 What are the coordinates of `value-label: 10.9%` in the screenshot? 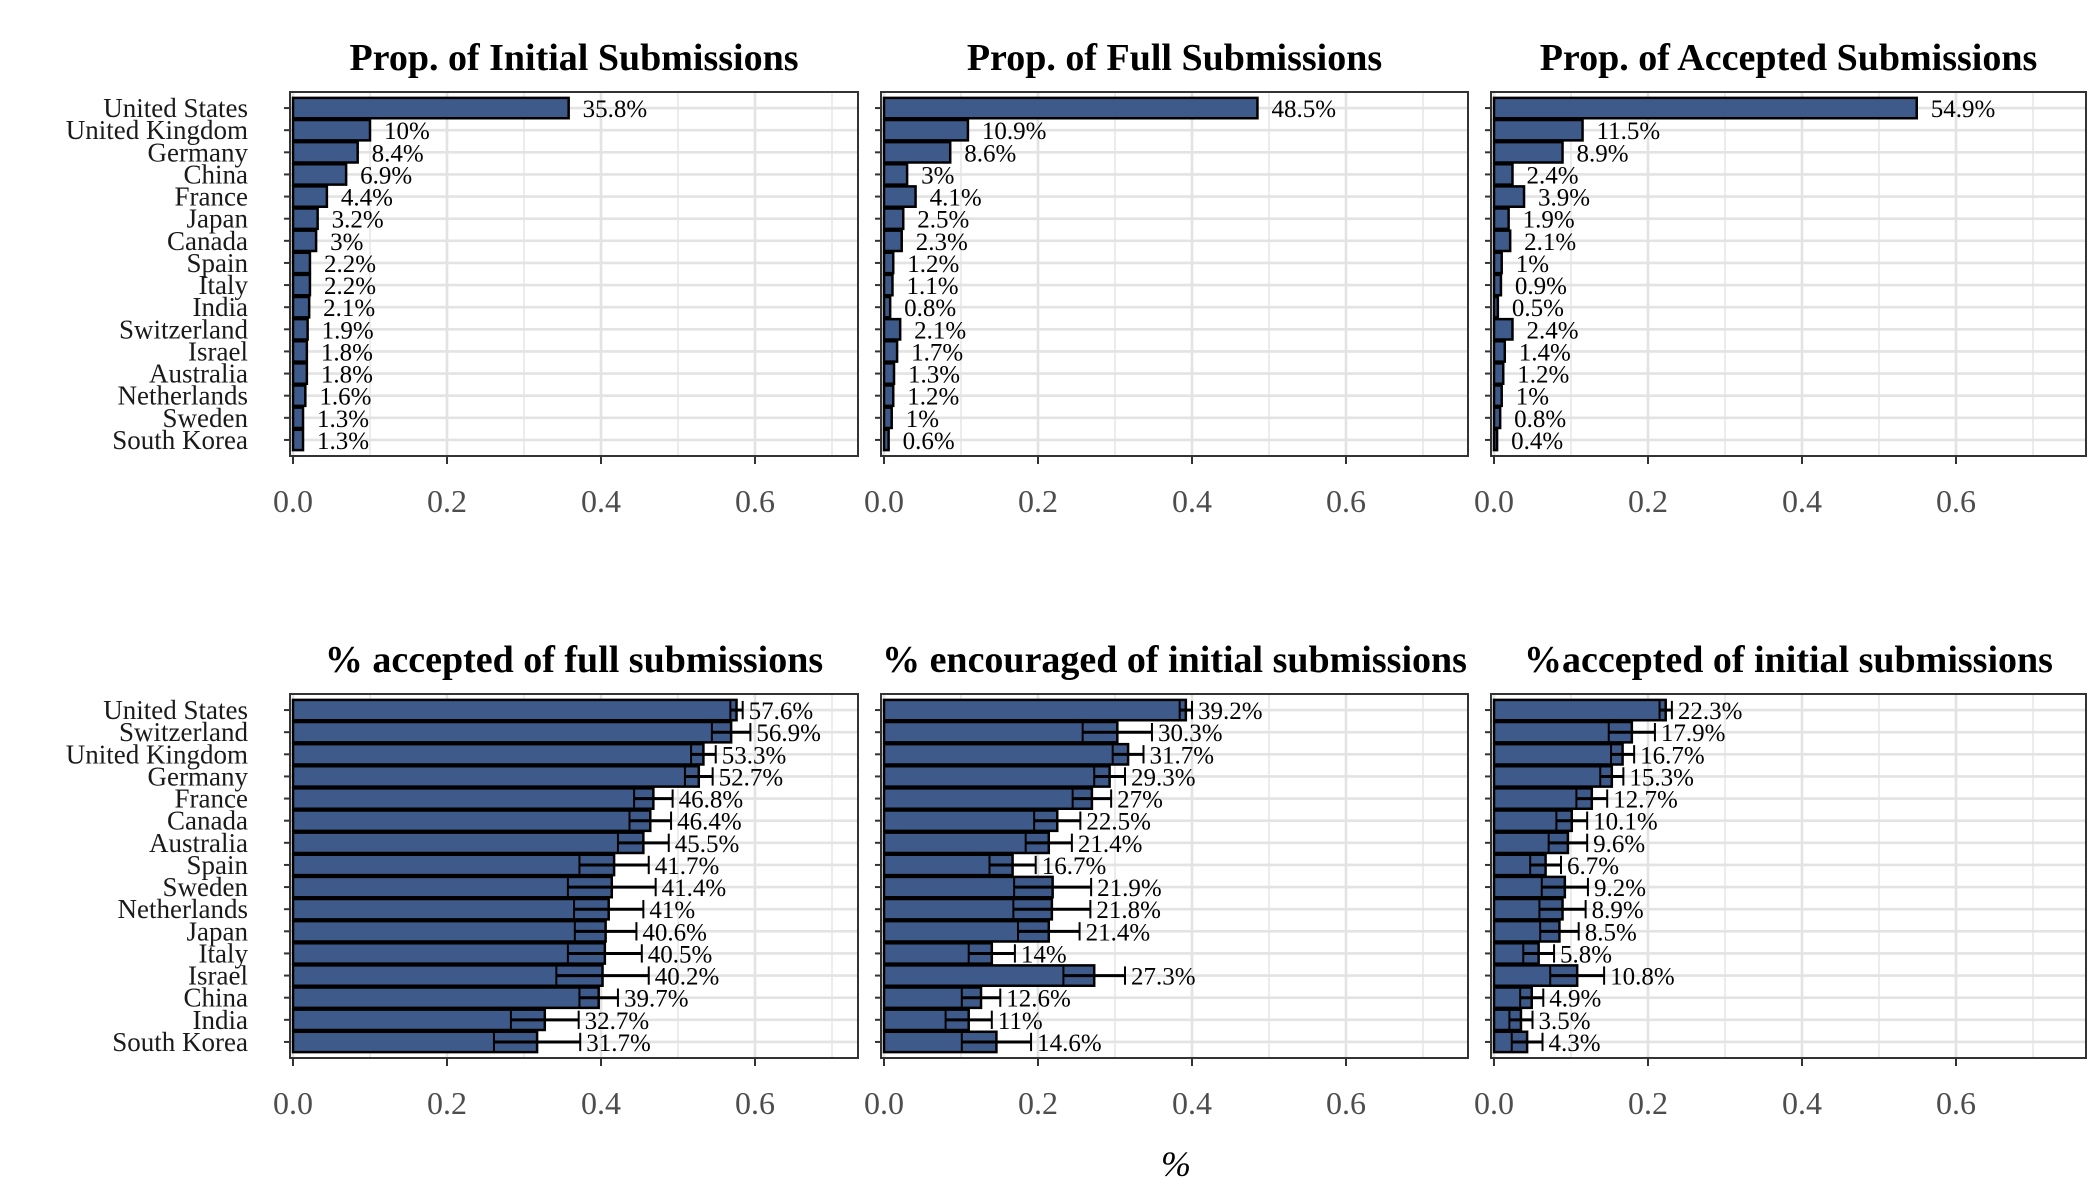 It's located at (1014, 131).